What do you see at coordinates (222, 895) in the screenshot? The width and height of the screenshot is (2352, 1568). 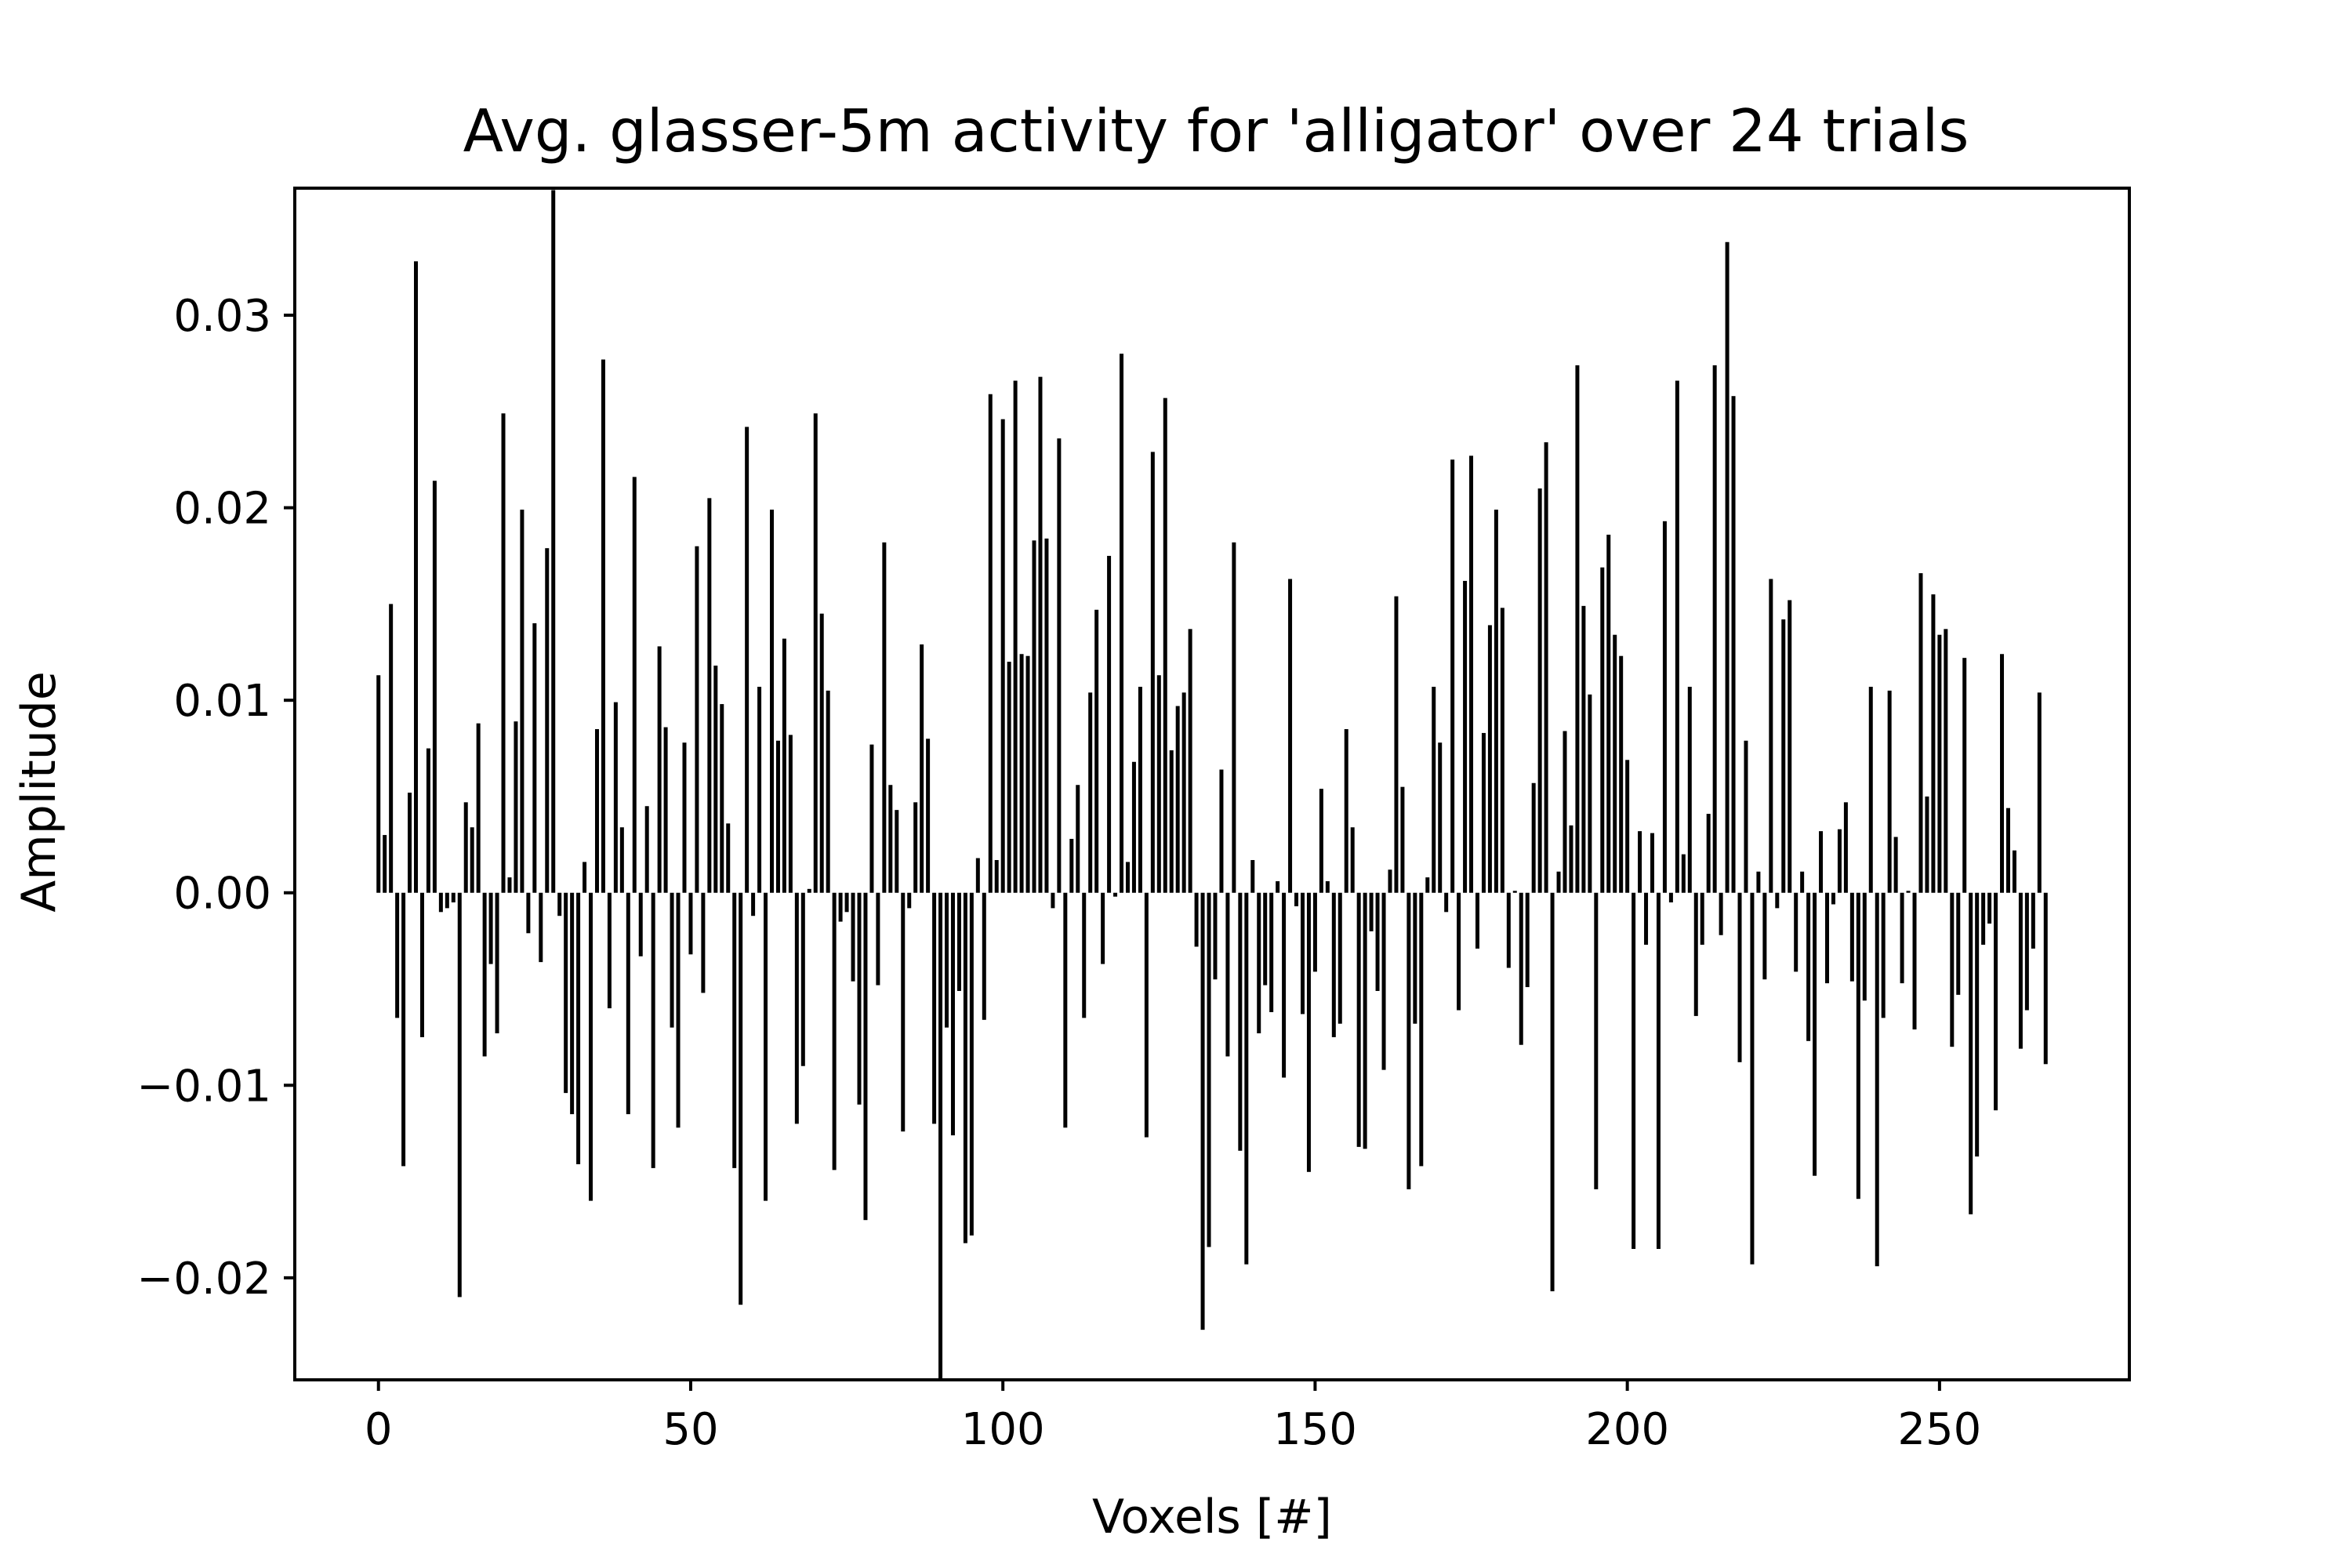 I see `y-tick-label-2: 0.00` at bounding box center [222, 895].